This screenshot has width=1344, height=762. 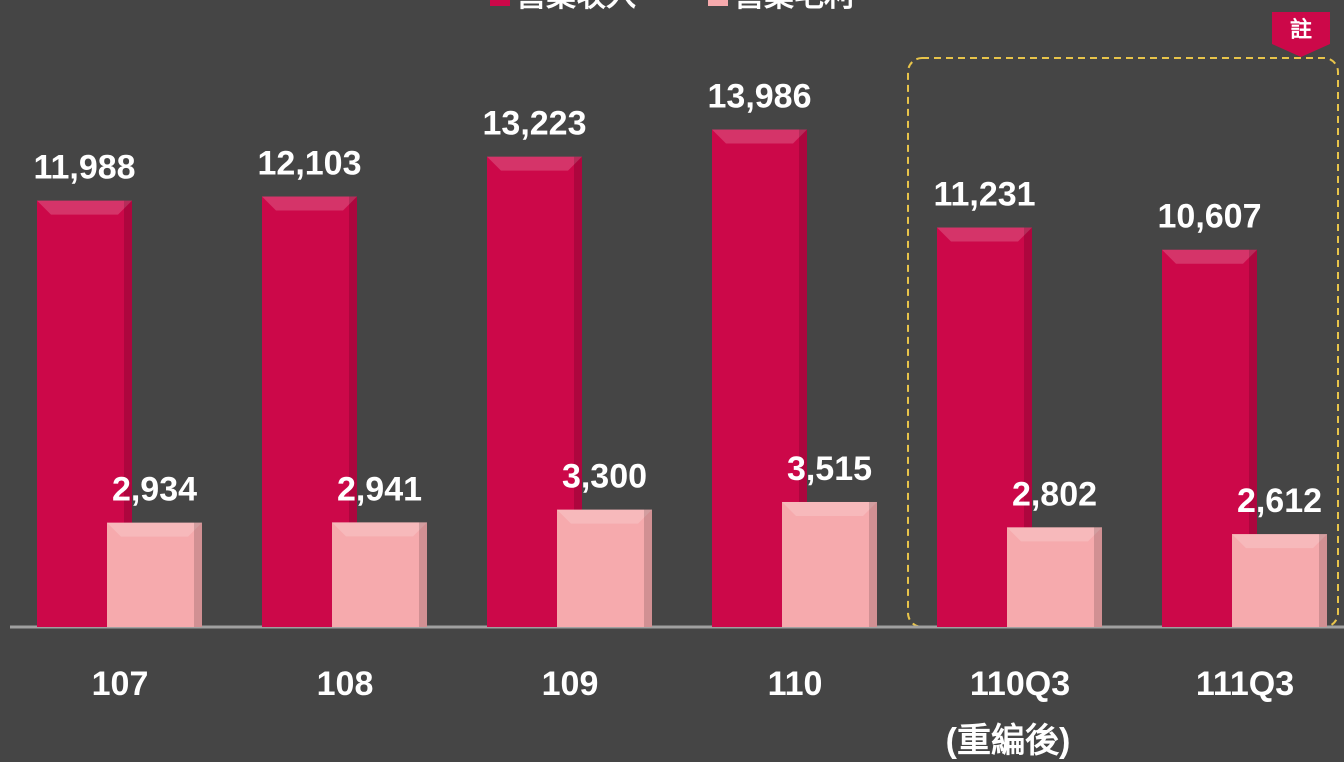 What do you see at coordinates (794, 6) in the screenshot?
I see `legend-label: 營業毛利` at bounding box center [794, 6].